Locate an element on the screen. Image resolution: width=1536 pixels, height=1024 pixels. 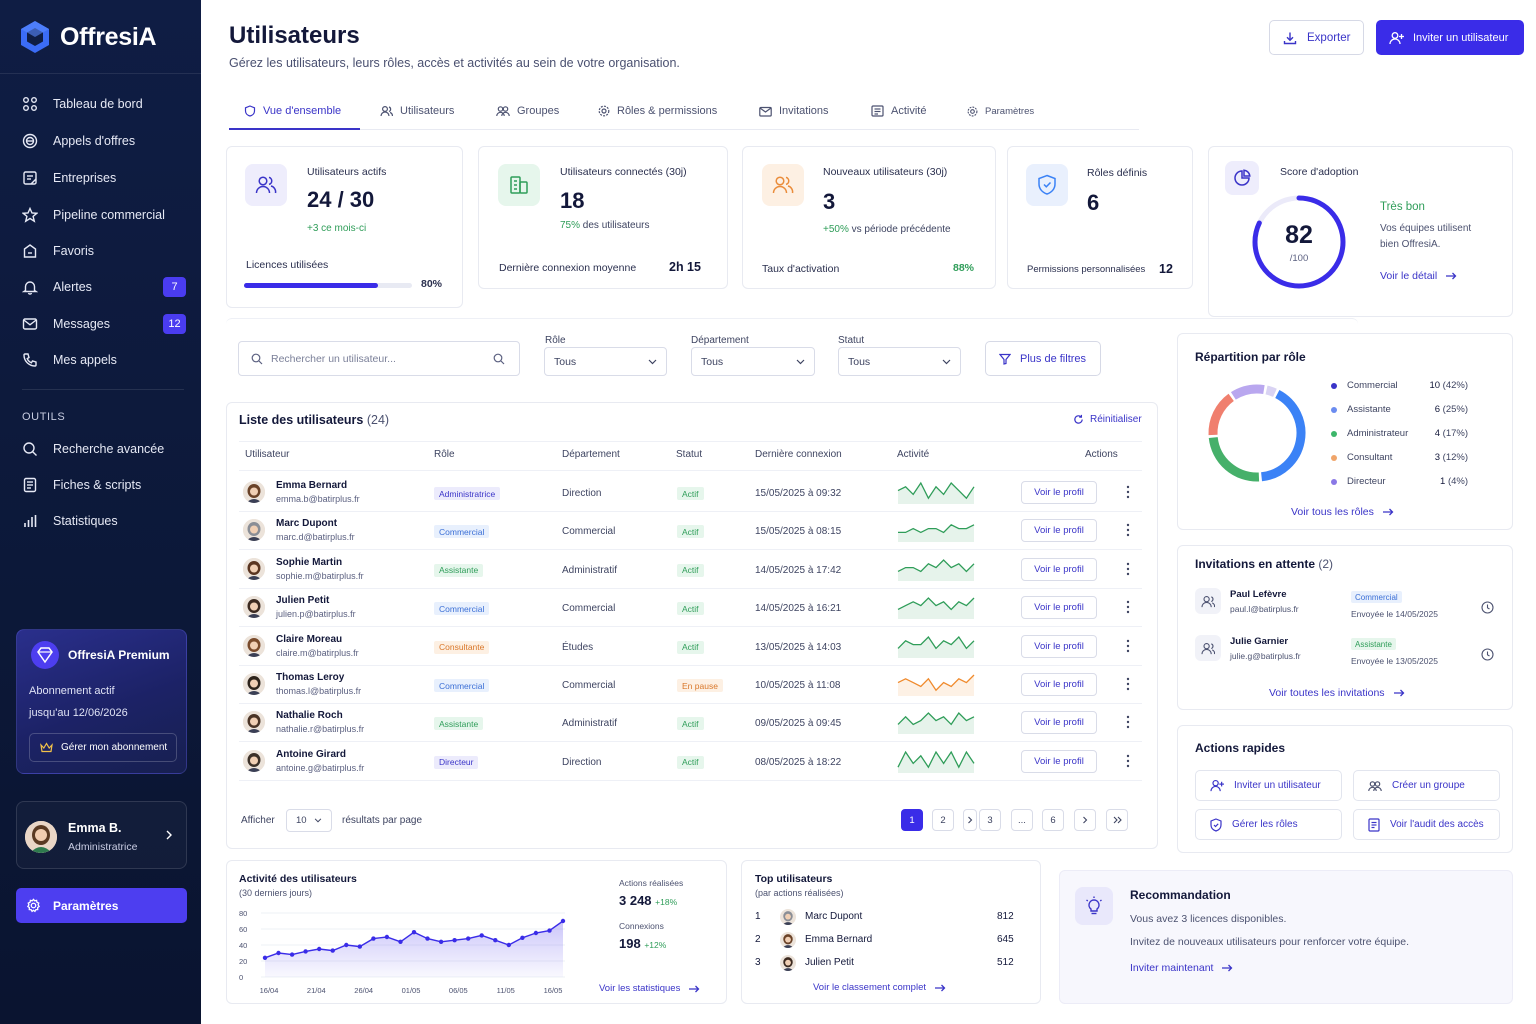
page-button-1: 1 is located at coordinates (912, 820).